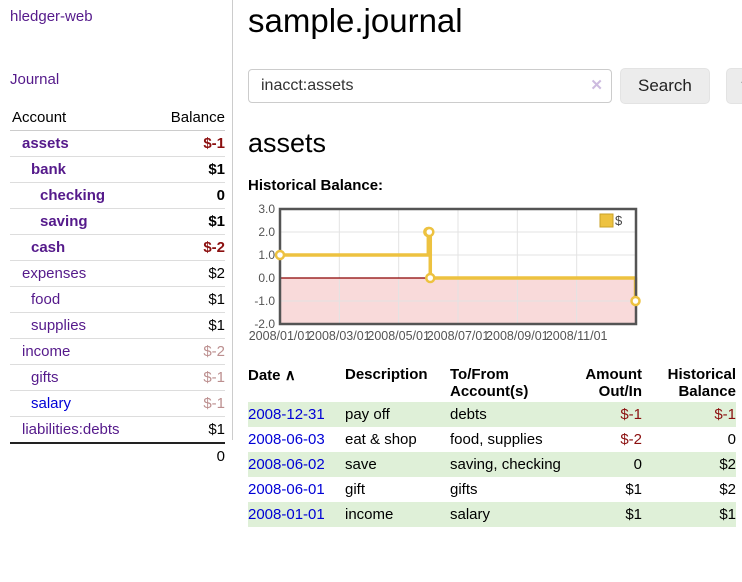 The height and width of the screenshot is (582, 742). I want to click on transaction-accounts: salary, so click(470, 514).